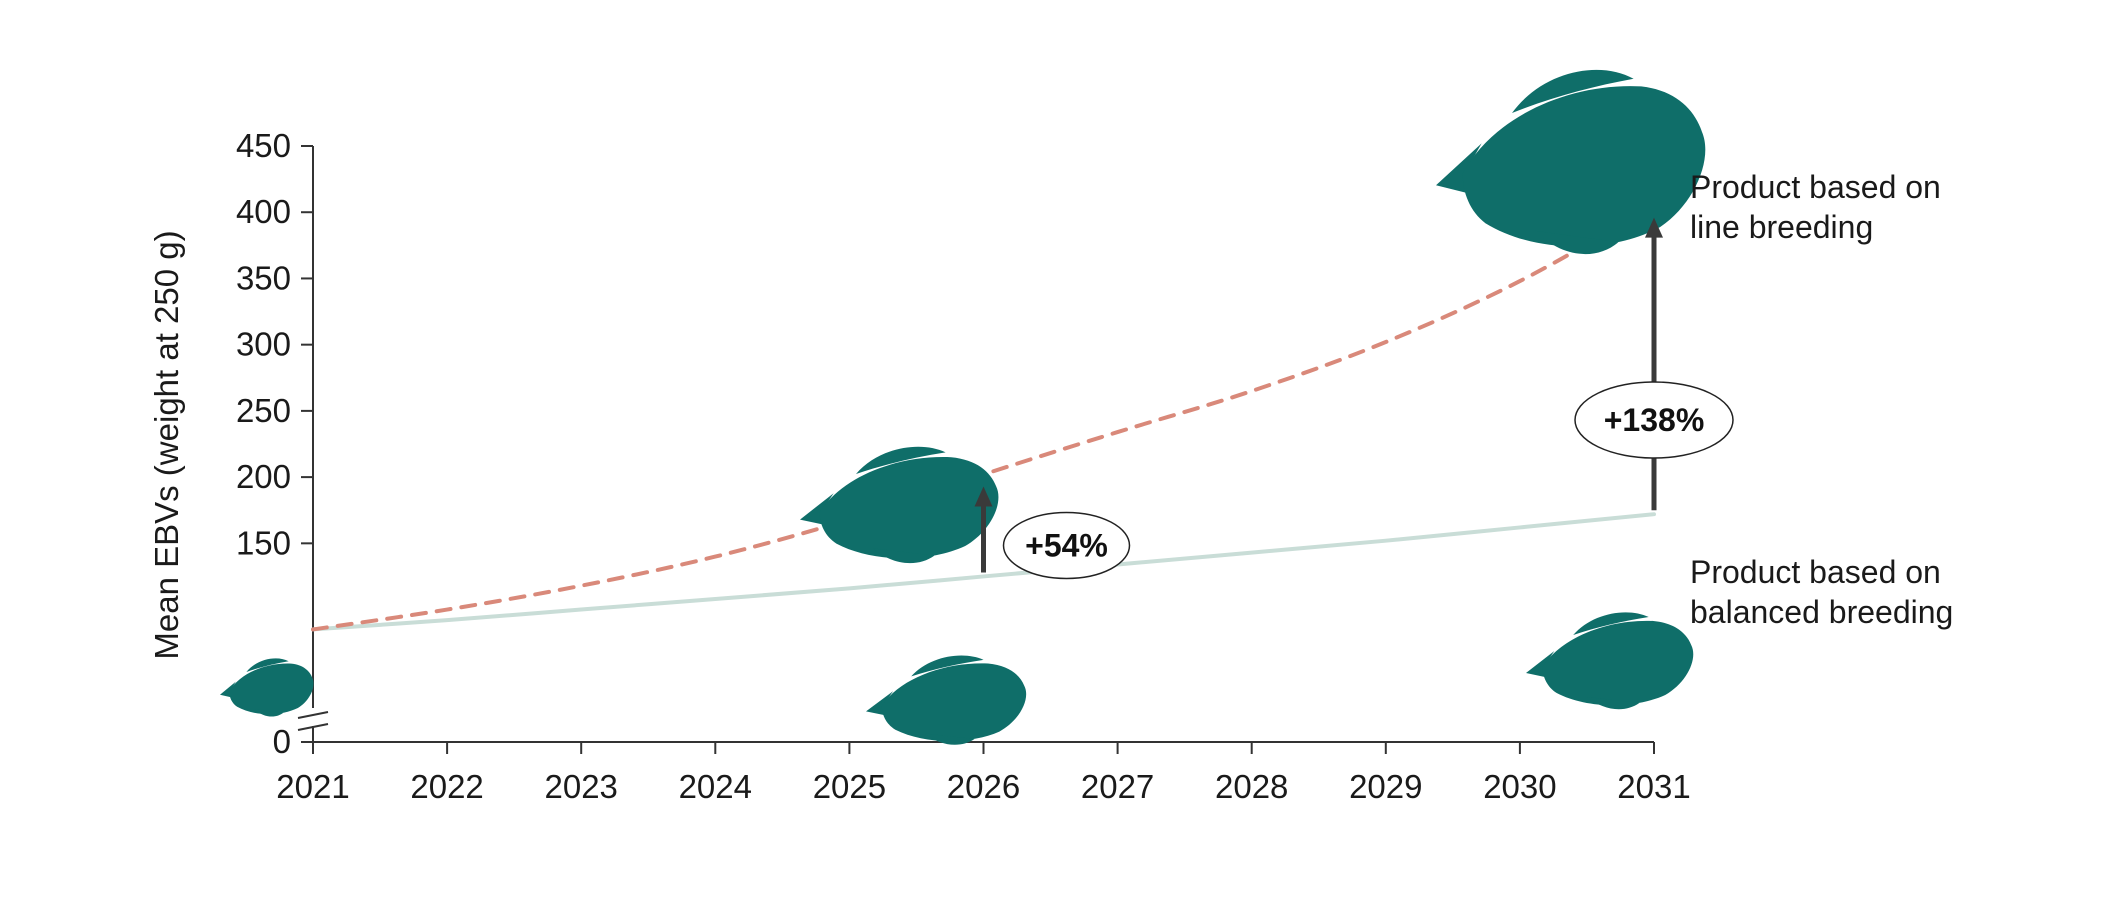 The width and height of the screenshot is (2126, 904). What do you see at coordinates (983, 786) in the screenshot?
I see `x-tick-label: 2026` at bounding box center [983, 786].